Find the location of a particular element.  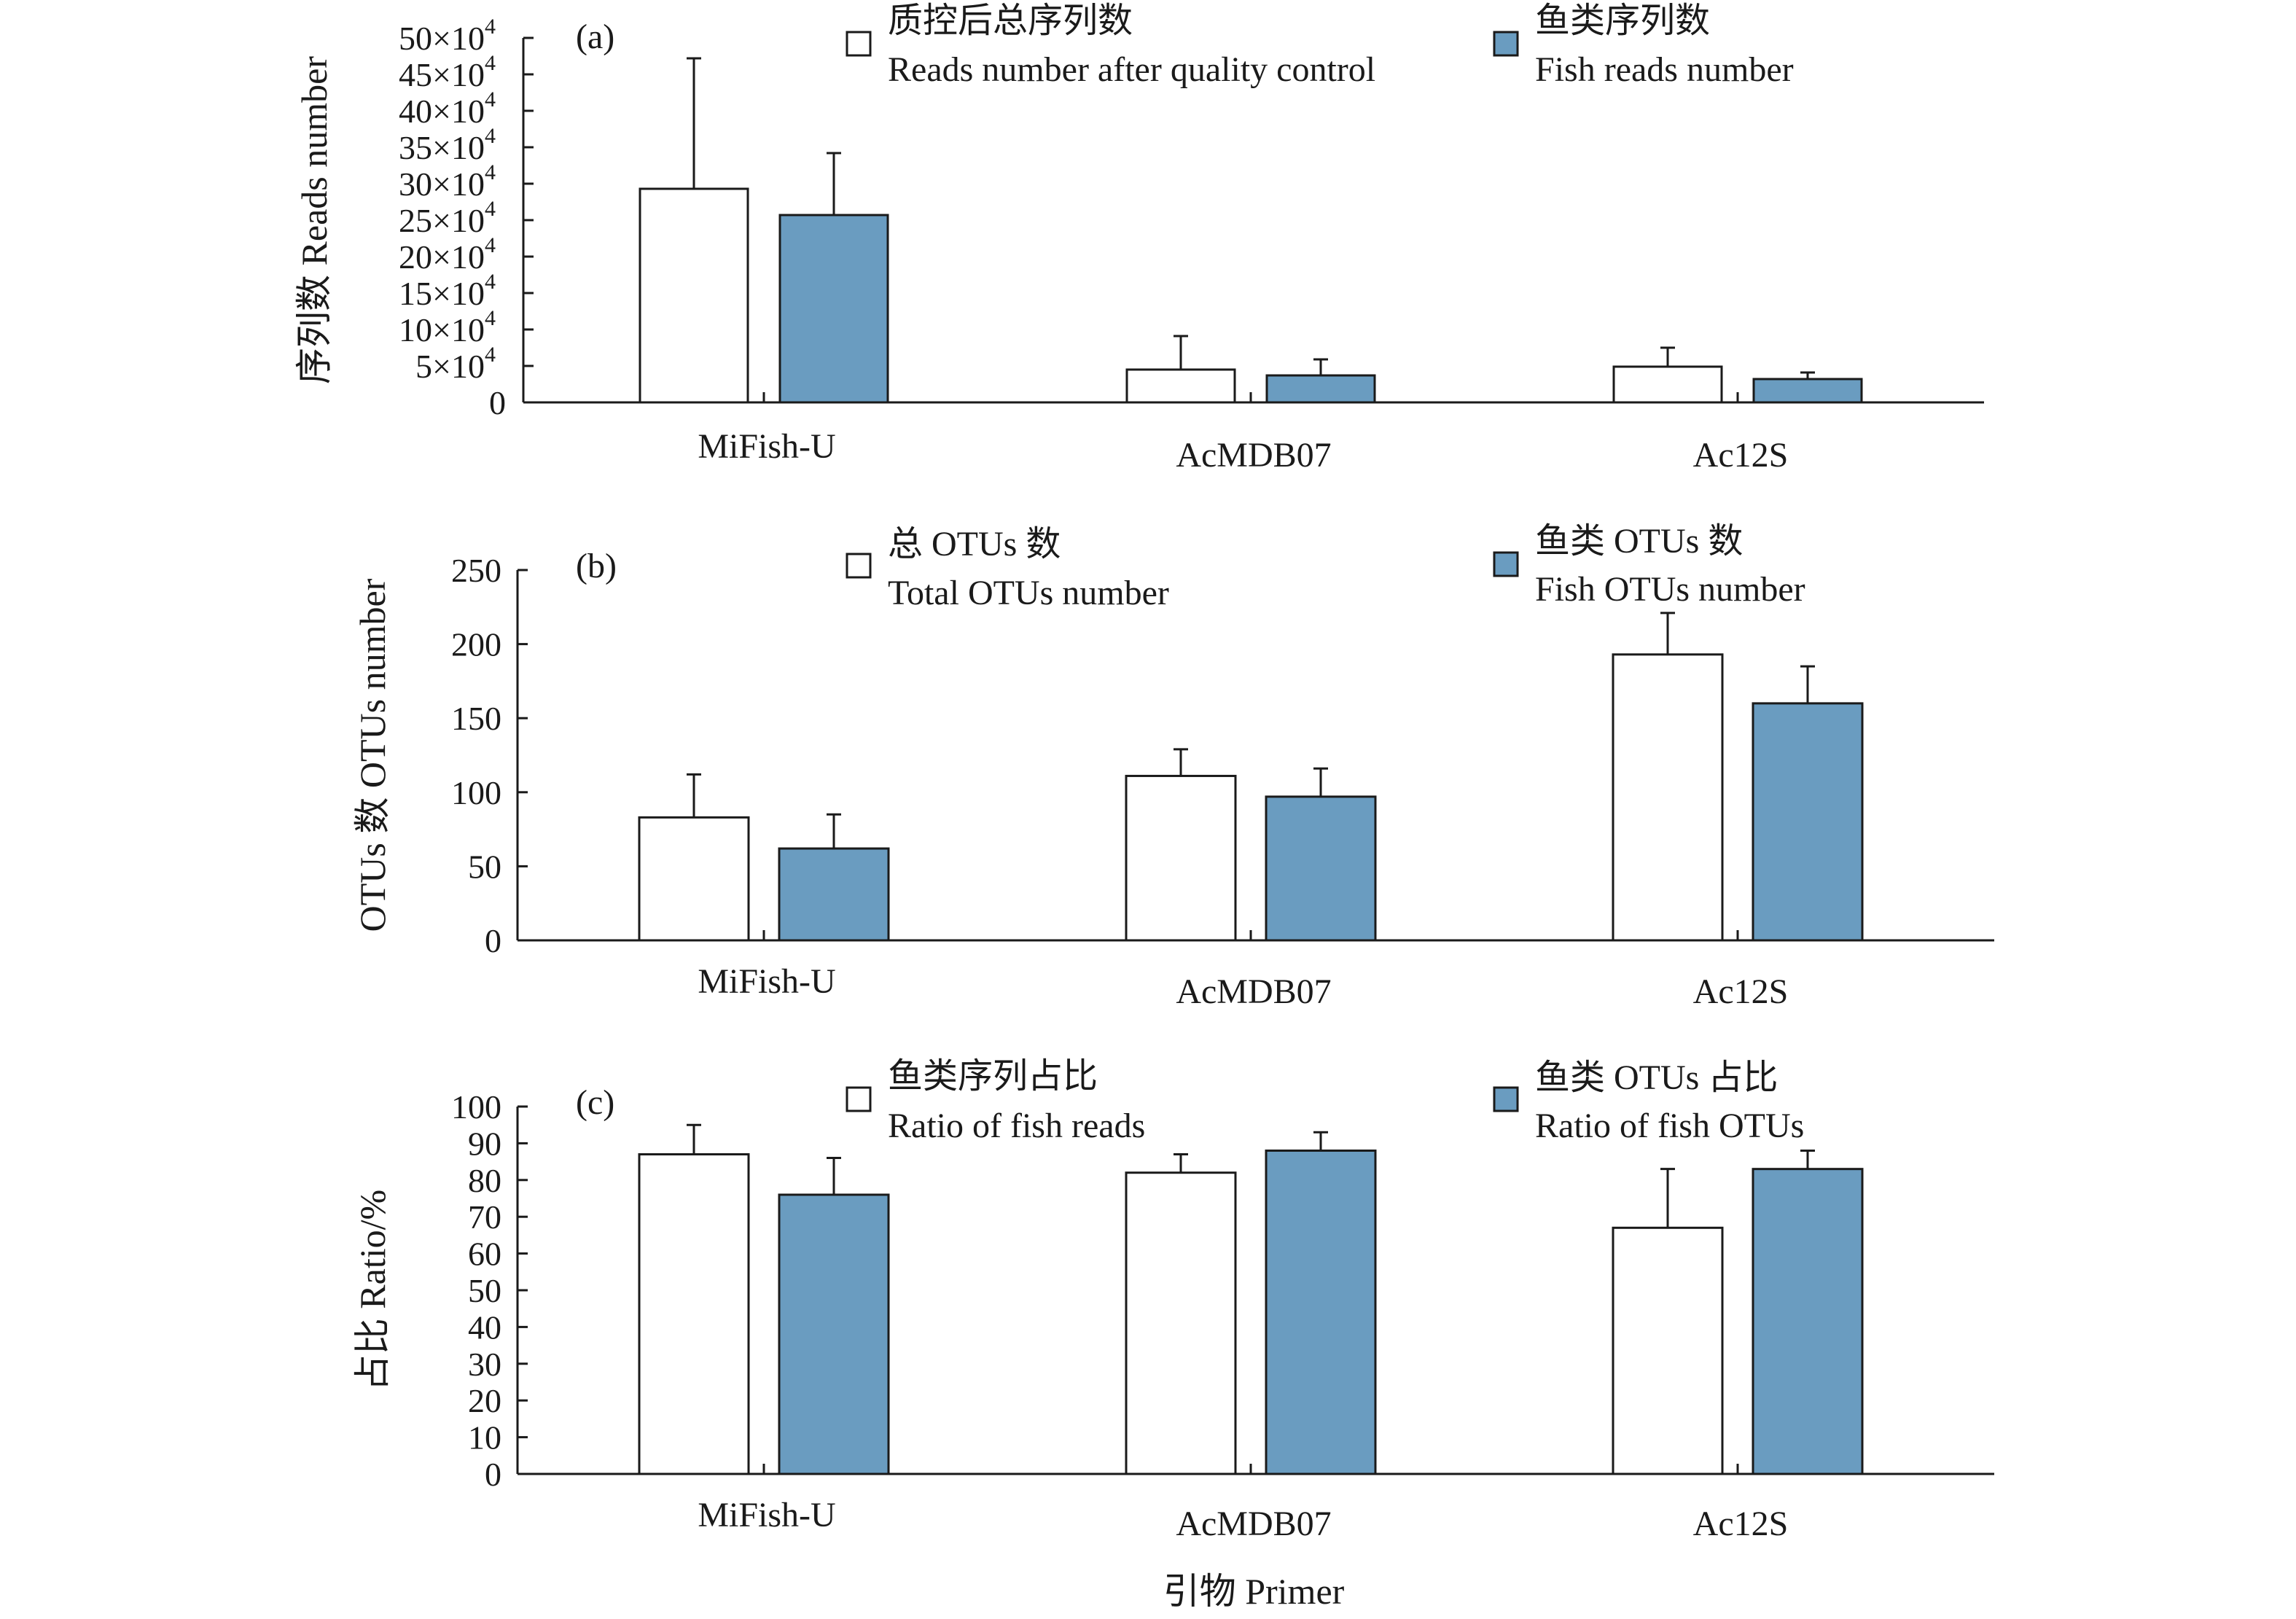

y-tick-mantissa: 5×10 is located at coordinates (450, 366).